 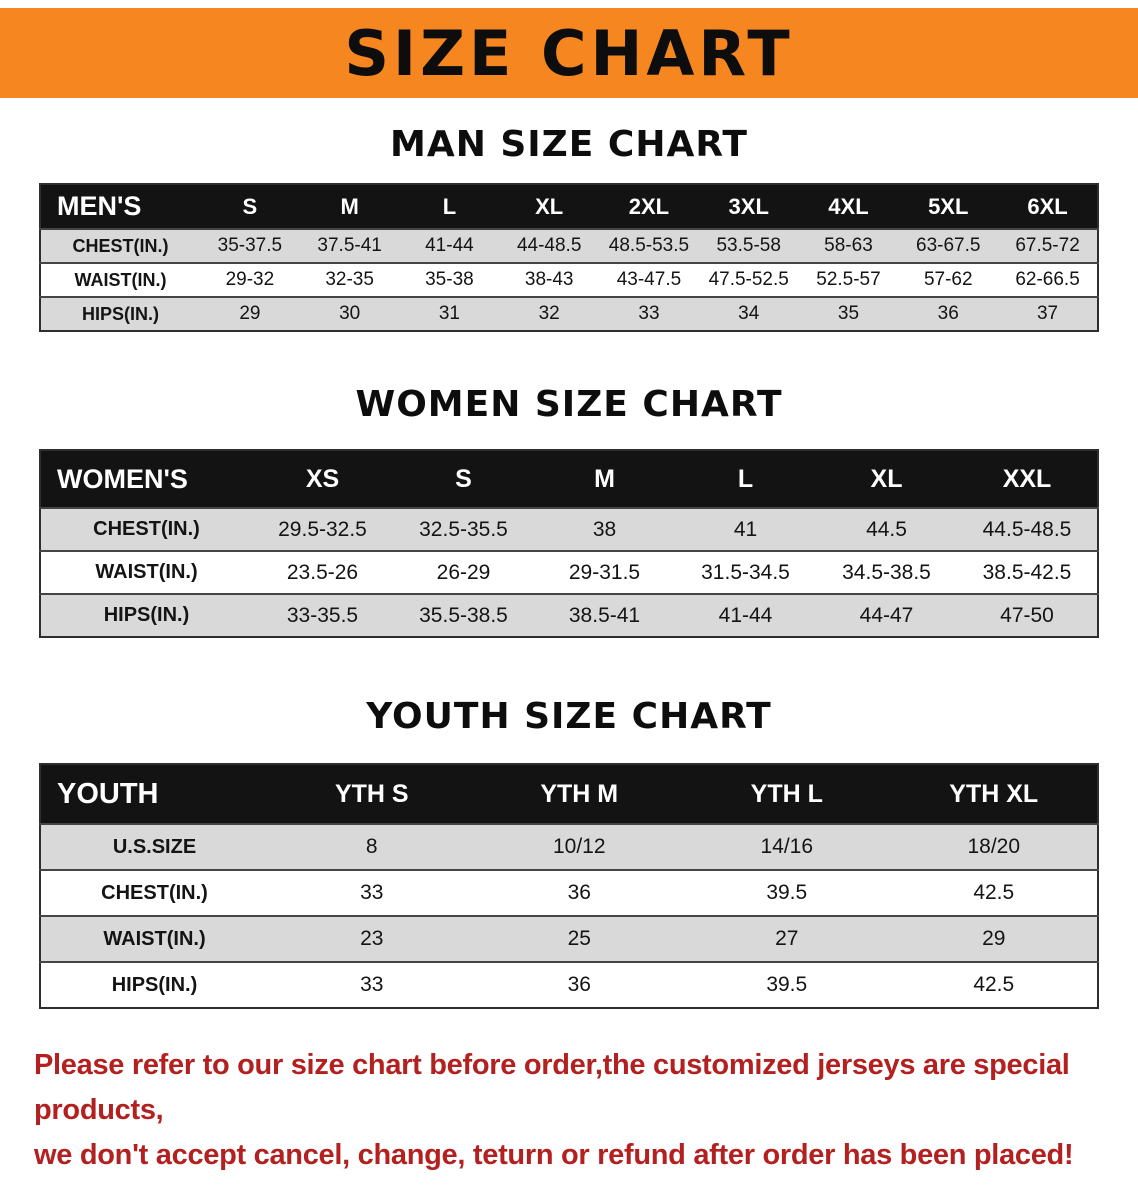 I want to click on table-row: CHEST(IN.) 33 36 39.5 42.5, so click(x=569, y=893).